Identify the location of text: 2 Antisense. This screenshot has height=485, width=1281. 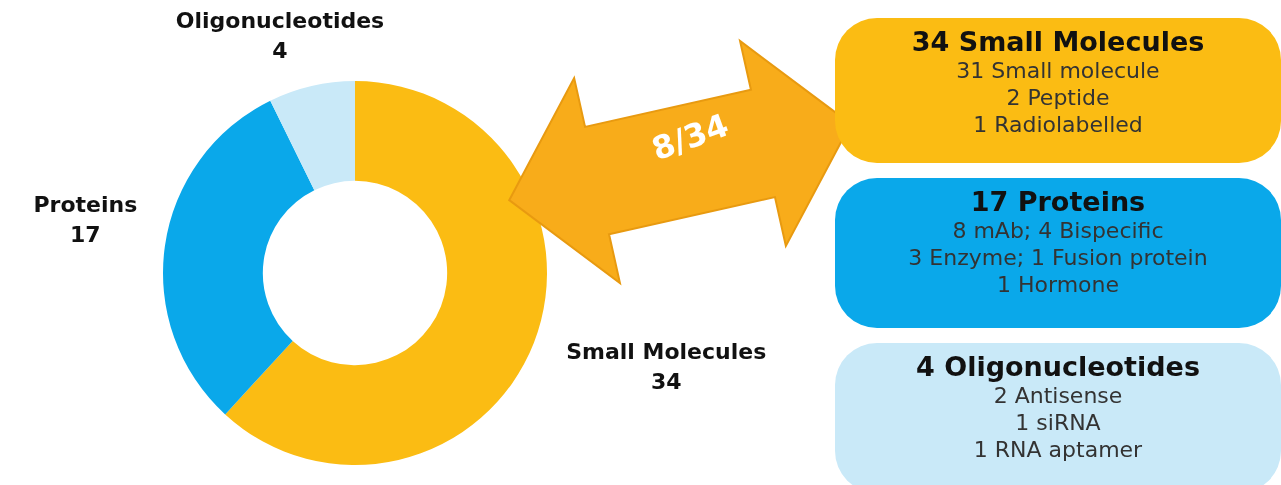
(1058, 395).